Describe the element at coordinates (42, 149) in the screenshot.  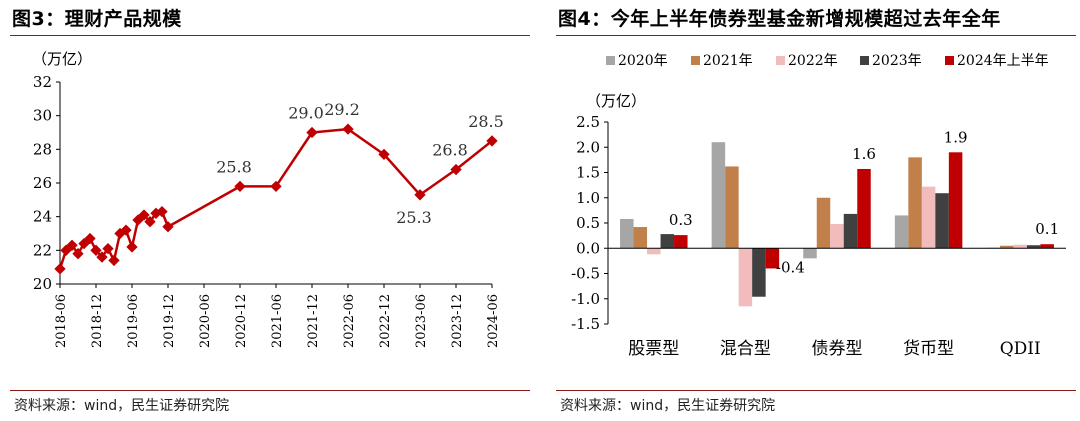
I see `y-tick-label: 28` at that location.